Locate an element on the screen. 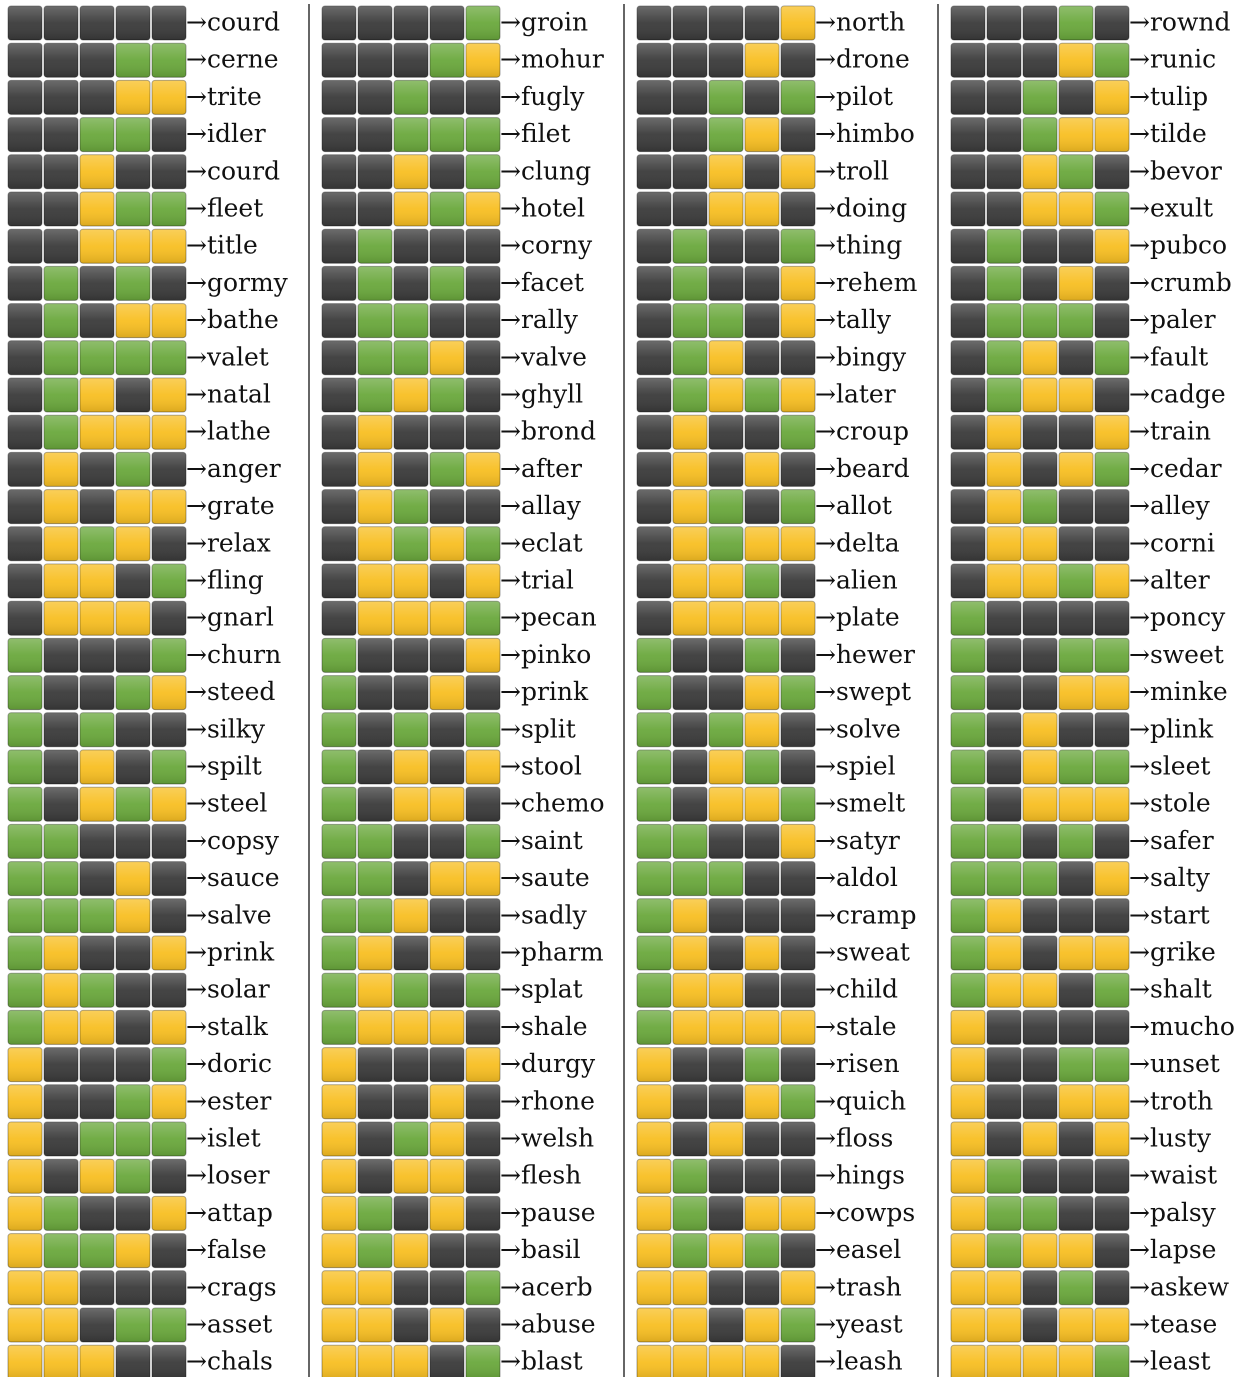 The height and width of the screenshot is (1377, 1254). word: →pause is located at coordinates (548, 1212).